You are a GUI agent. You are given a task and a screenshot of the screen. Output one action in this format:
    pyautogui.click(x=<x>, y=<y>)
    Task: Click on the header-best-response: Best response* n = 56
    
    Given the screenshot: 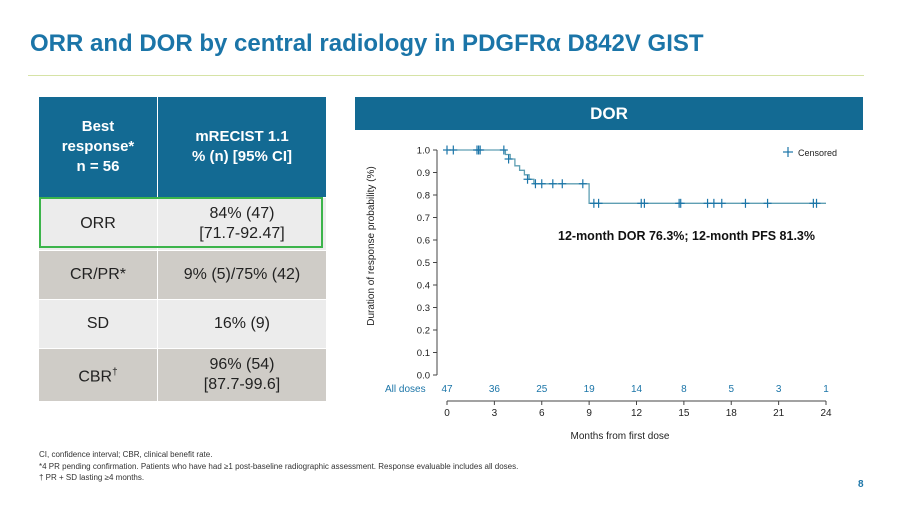 What is the action you would take?
    pyautogui.click(x=98, y=147)
    